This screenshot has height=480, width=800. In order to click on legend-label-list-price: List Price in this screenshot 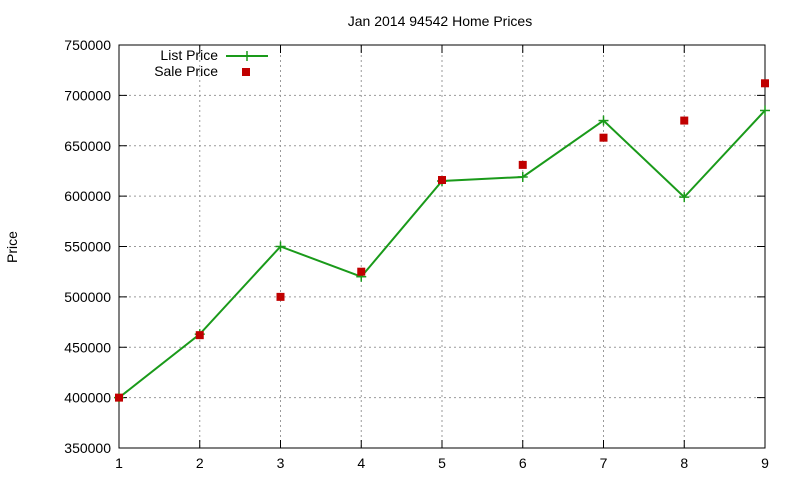, I will do `click(189, 55)`.